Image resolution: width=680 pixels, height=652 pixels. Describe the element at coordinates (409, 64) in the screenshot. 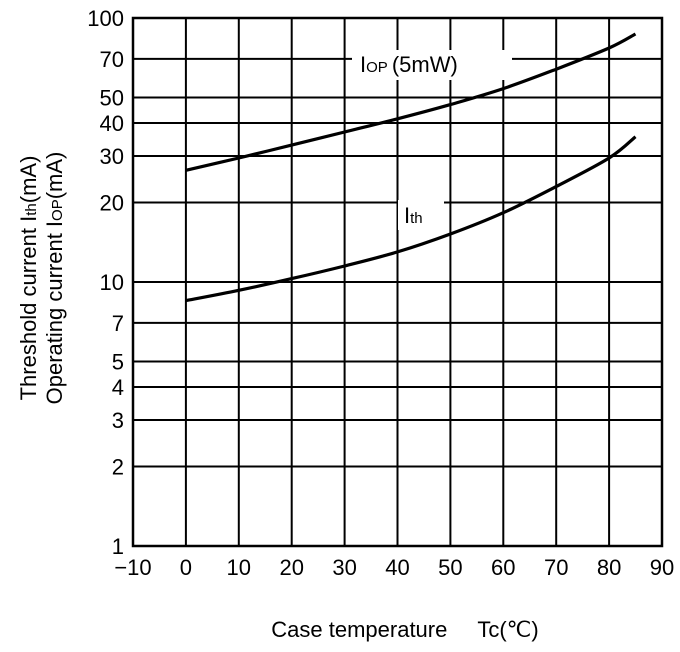

I see `iop-series-label: IOP (5mW)` at that location.